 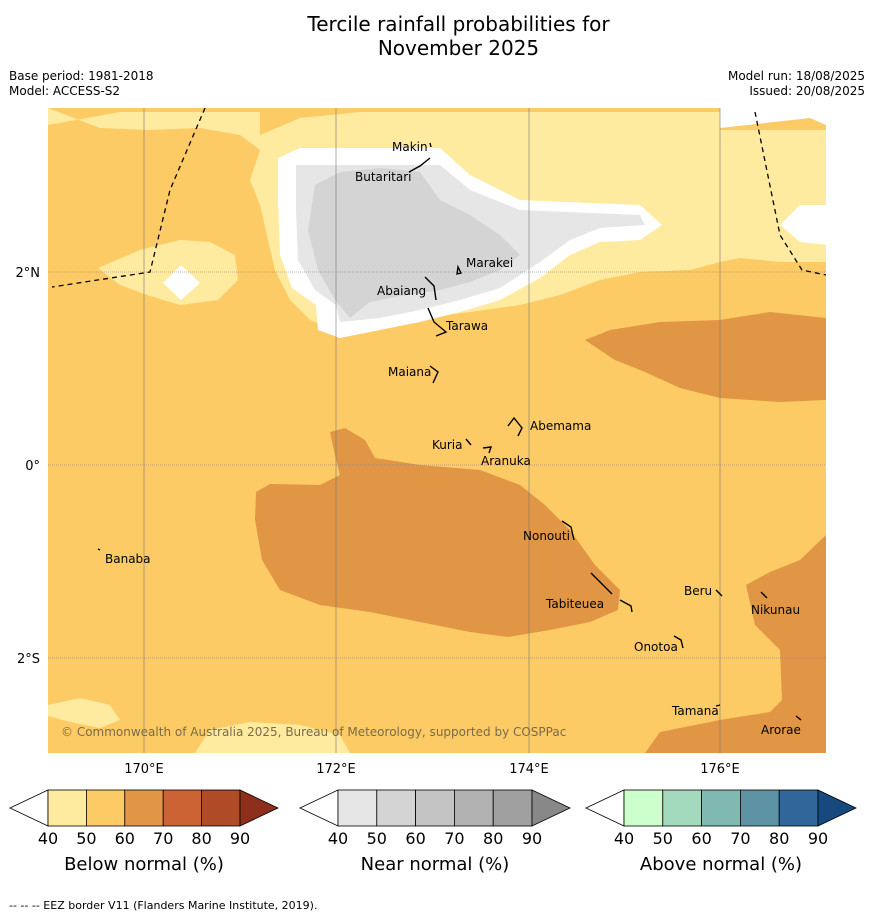 I want to click on colorbar-above: 40 50 60 70 80 90, so click(x=721, y=818).